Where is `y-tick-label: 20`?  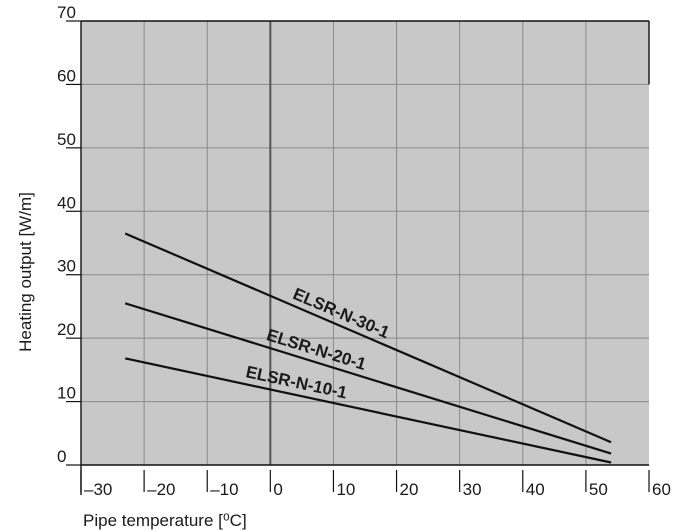 y-tick-label: 20 is located at coordinates (66, 329).